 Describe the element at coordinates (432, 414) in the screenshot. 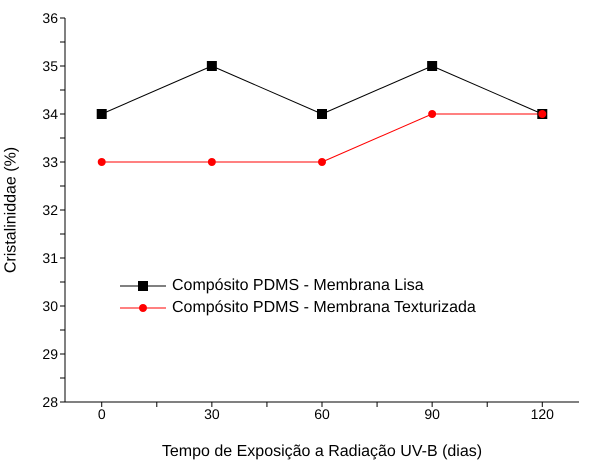

I see `x-tick-label: 90` at that location.